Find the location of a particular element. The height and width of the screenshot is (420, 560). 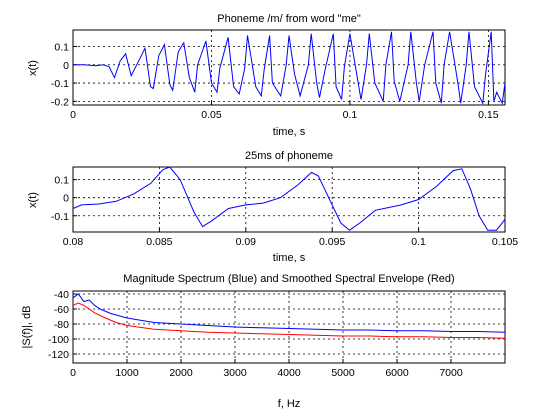

x-tick-label: 0.05 is located at coordinates (211, 115).